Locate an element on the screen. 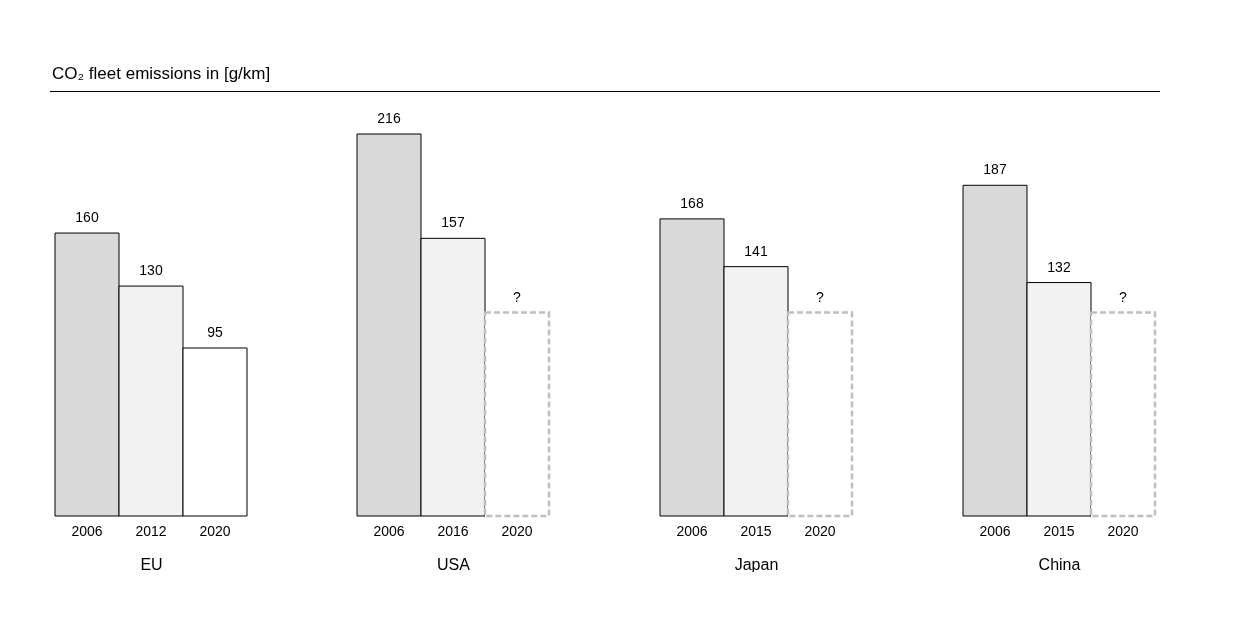  data-label: 95 is located at coordinates (215, 331).